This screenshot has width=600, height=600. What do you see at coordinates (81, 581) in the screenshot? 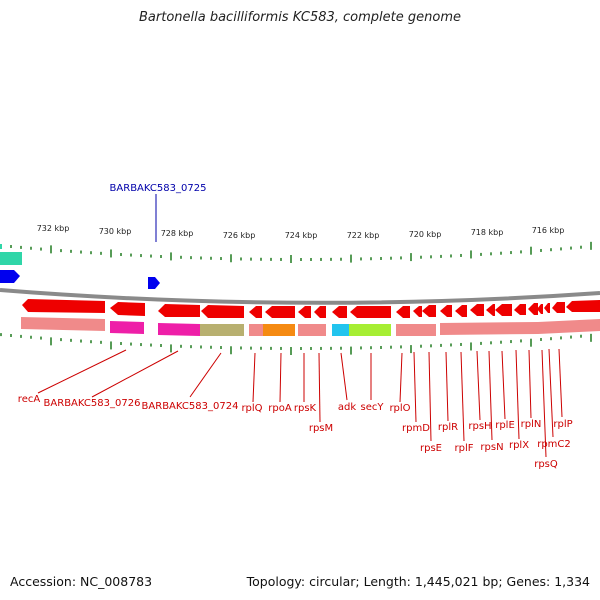
I see `accession-text: Accession: NC_008783` at bounding box center [81, 581].